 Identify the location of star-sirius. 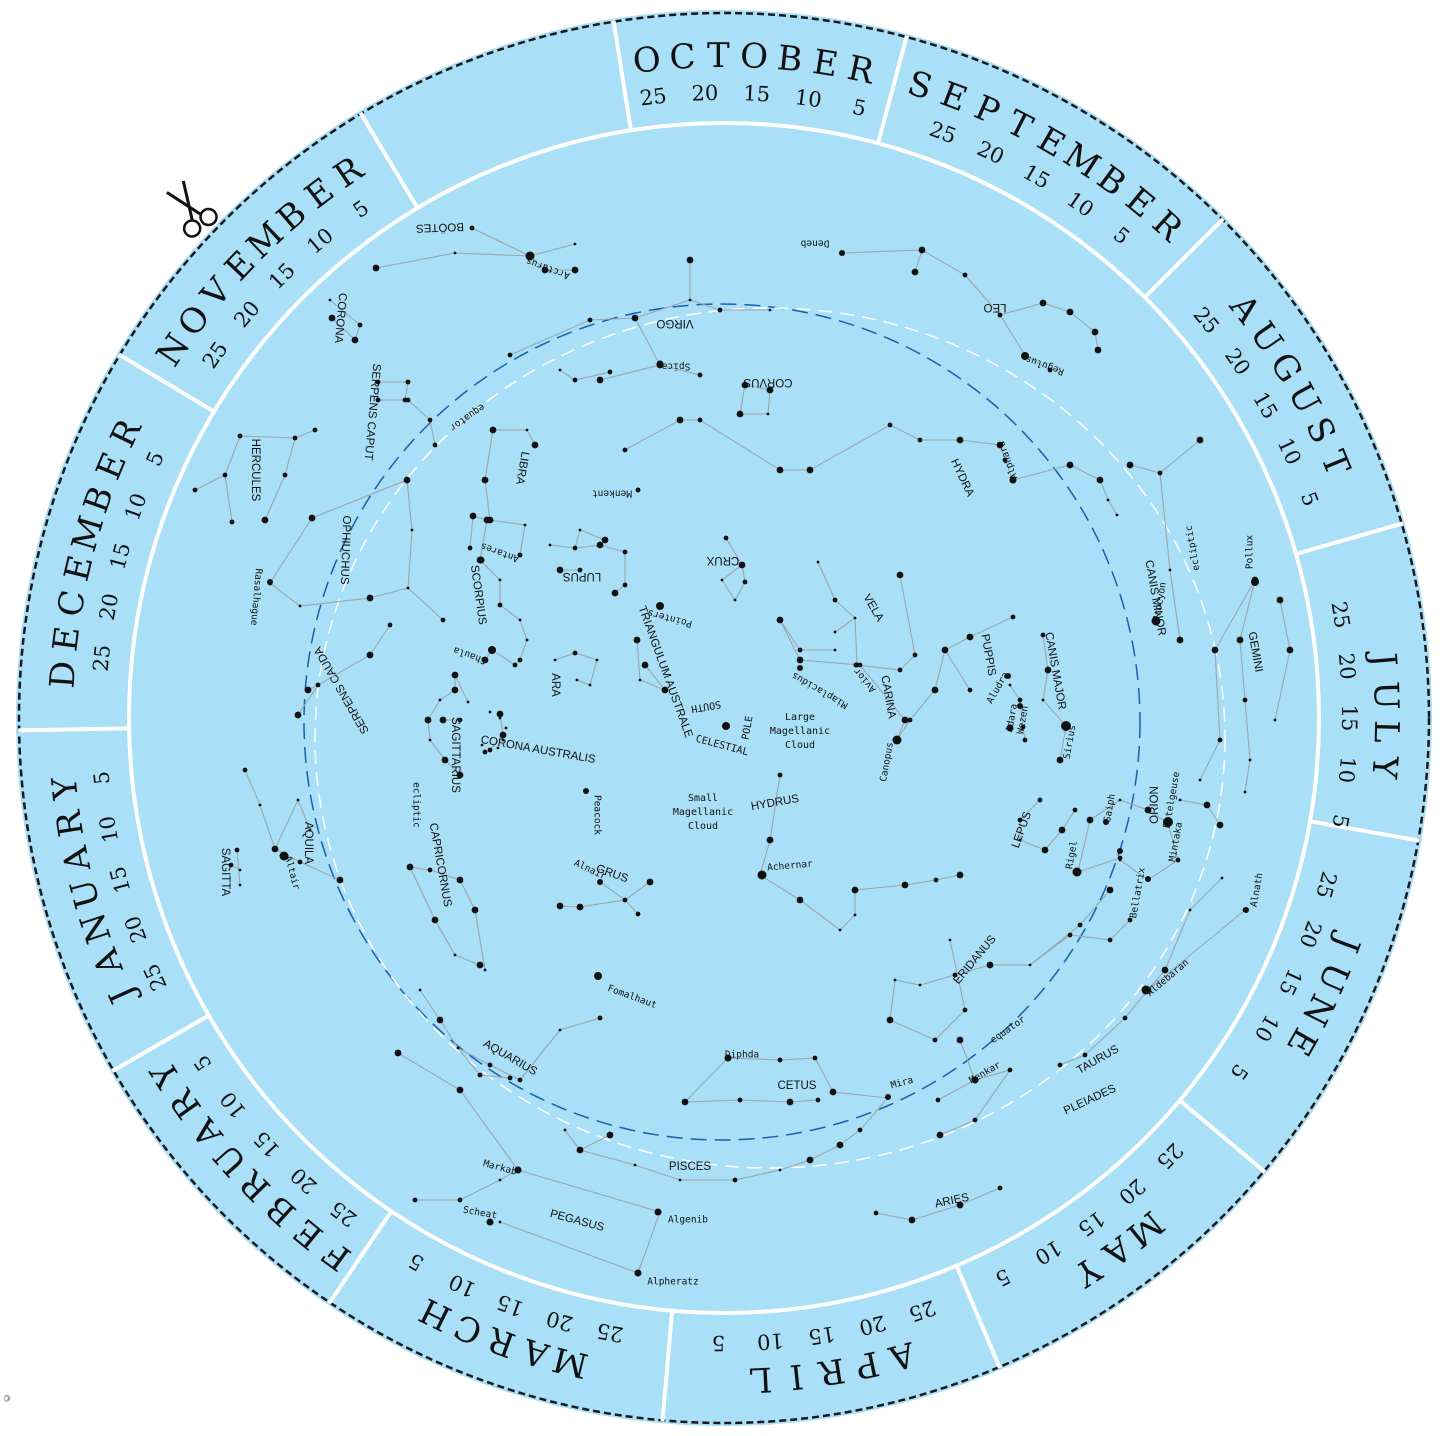
(1066, 726).